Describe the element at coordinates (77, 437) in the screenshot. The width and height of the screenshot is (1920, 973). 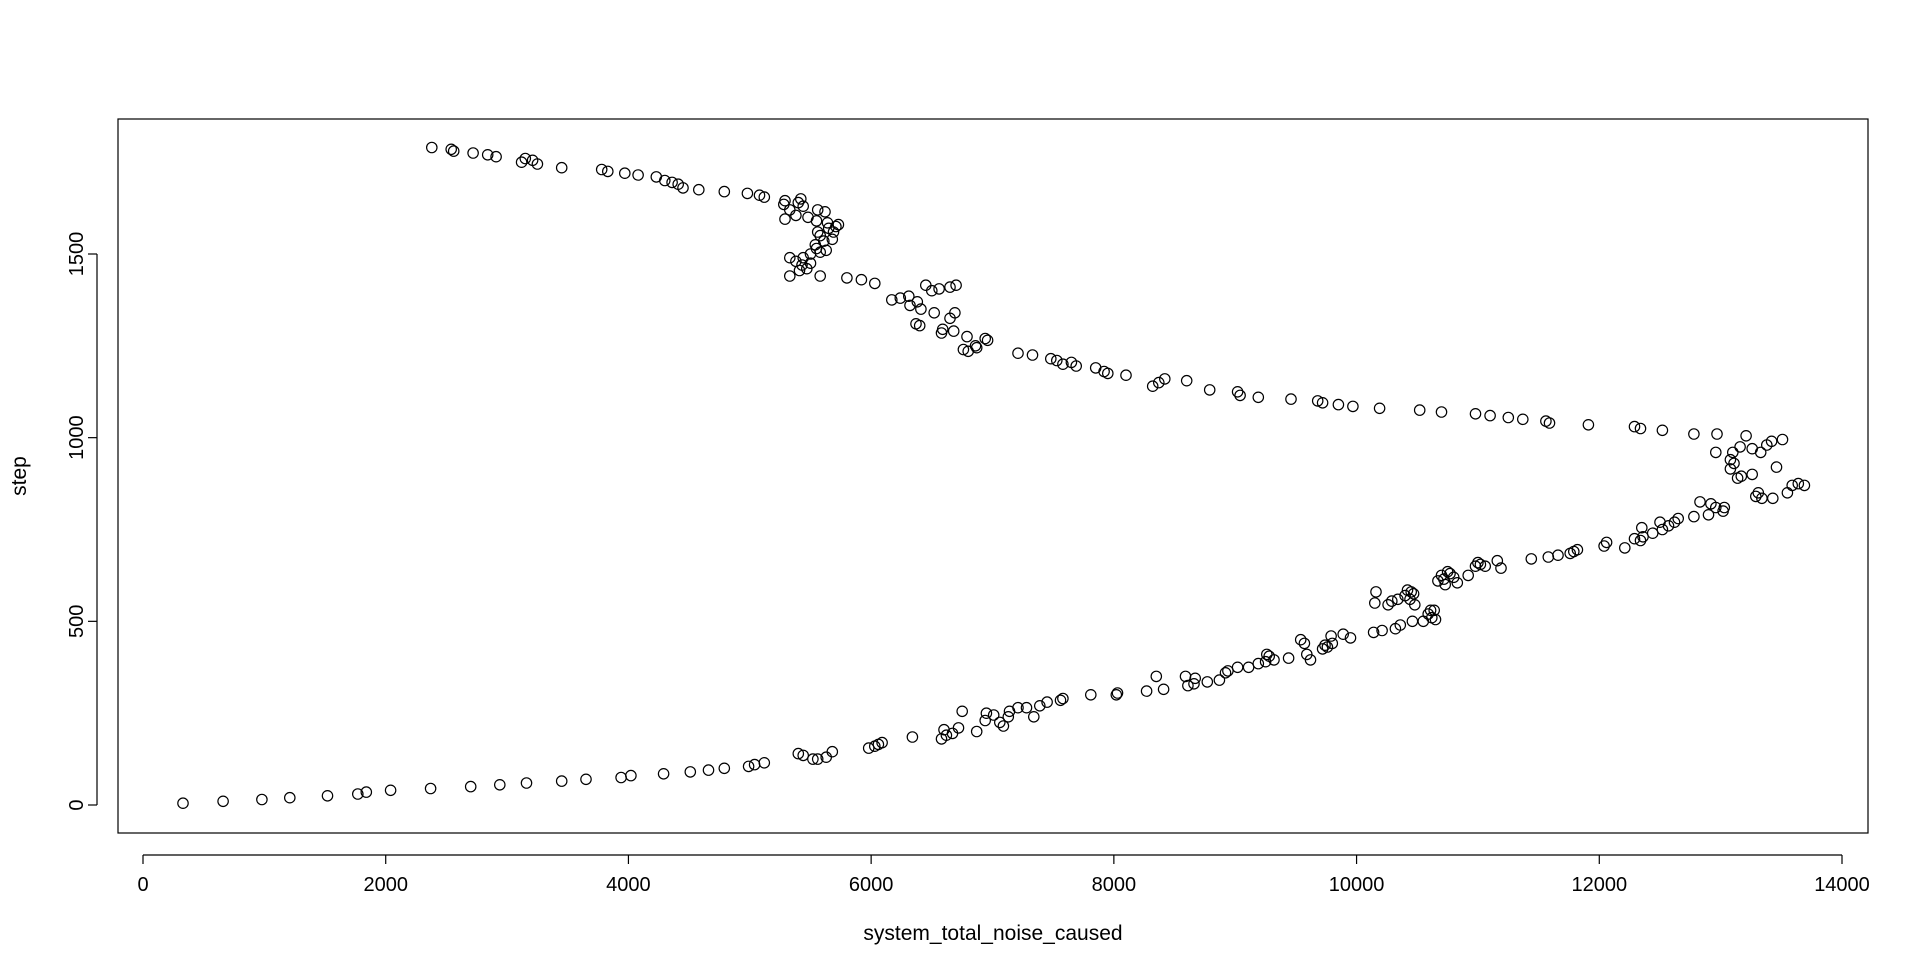
I see `y-tick-label: 1000` at that location.